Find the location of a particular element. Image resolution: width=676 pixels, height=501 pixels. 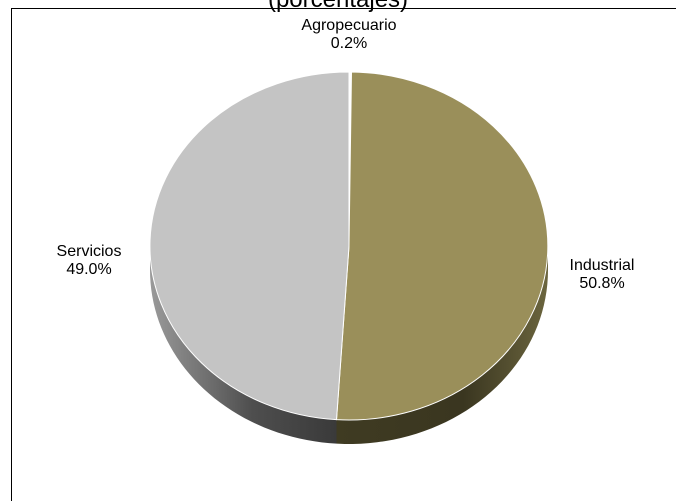

chart-title: (porcentajes) is located at coordinates (338, 7).